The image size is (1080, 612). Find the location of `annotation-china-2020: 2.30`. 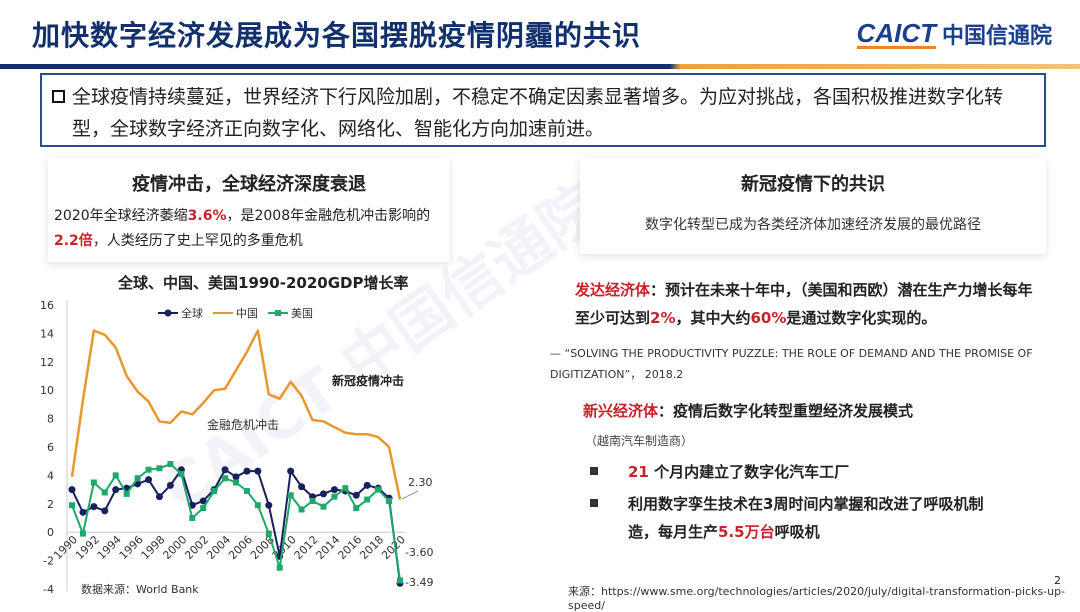

annotation-china-2020: 2.30 is located at coordinates (420, 482).